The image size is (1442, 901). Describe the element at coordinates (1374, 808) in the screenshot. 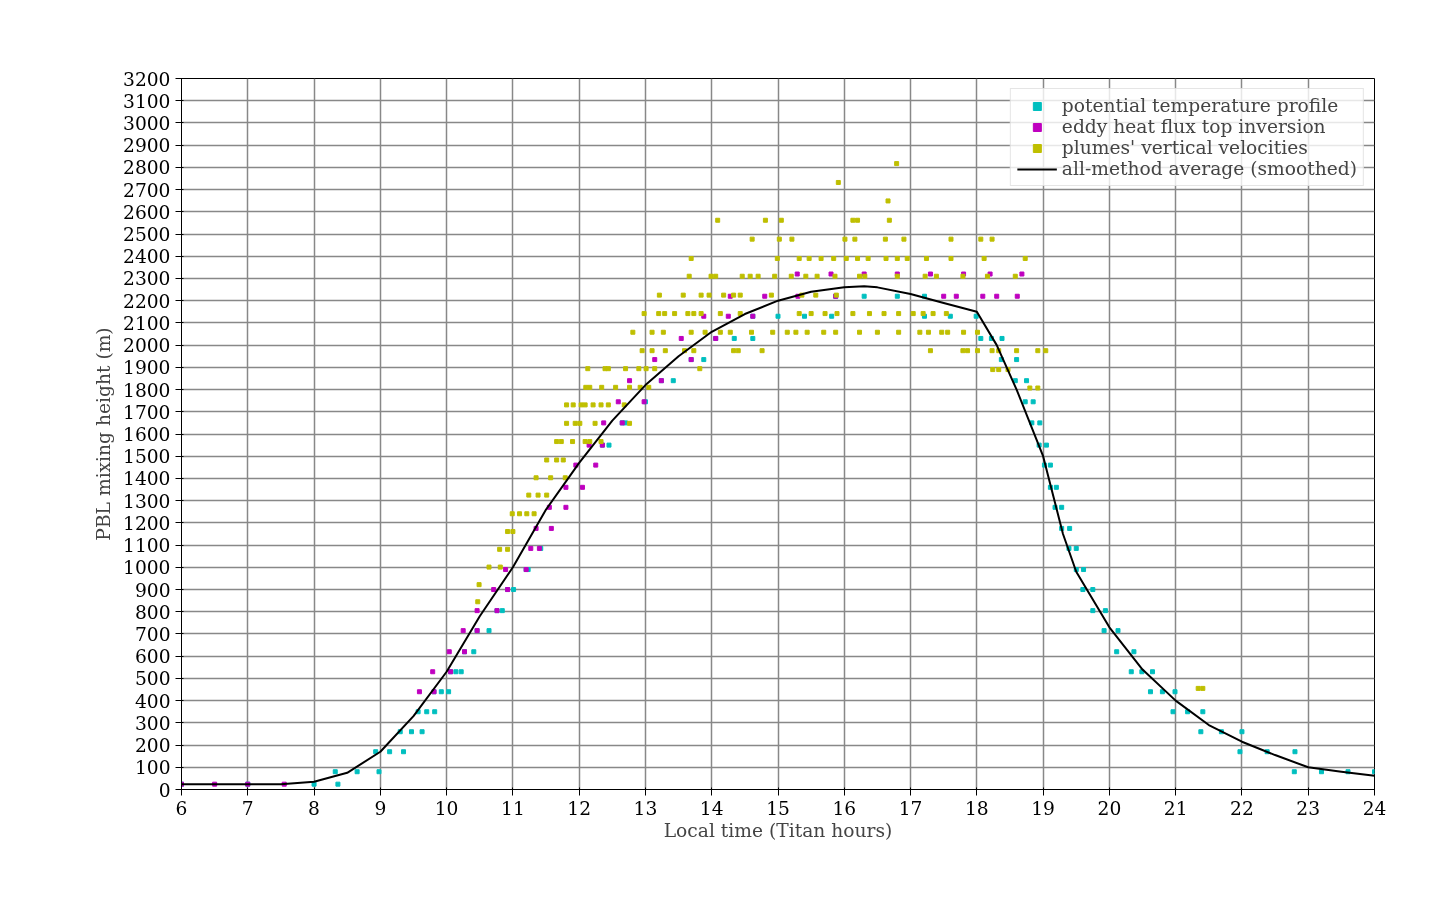

I see `x-tick-label: 24` at that location.